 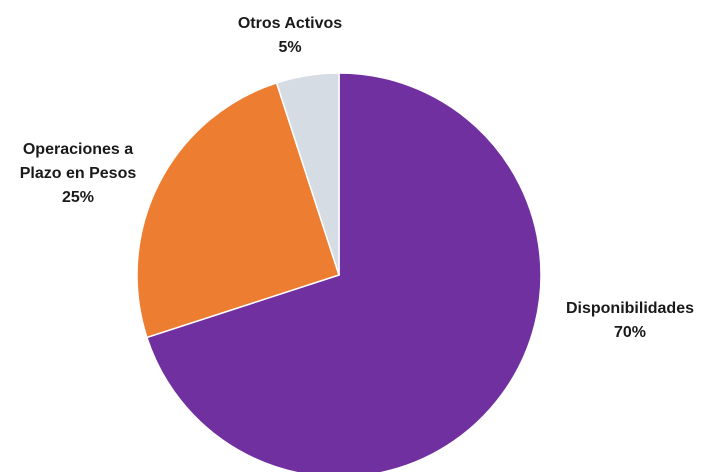 I want to click on slice-category-label-0: Disponibilidades, so click(x=630, y=308).